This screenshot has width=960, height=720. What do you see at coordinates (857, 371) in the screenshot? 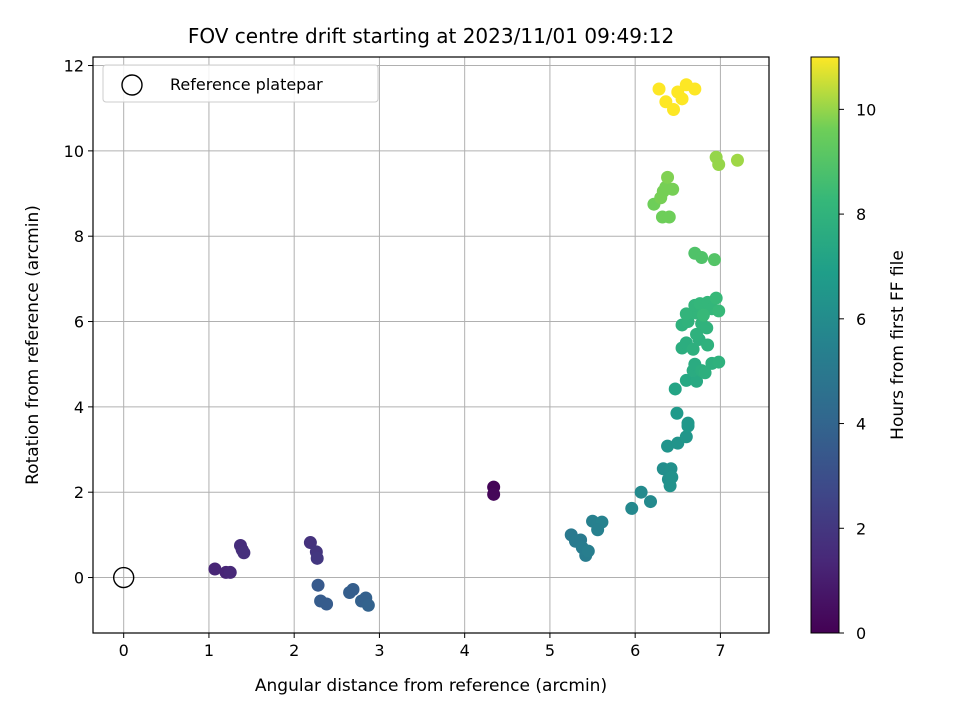
I see `colorbar-ticks: 0 2 4 6 8 10` at bounding box center [857, 371].